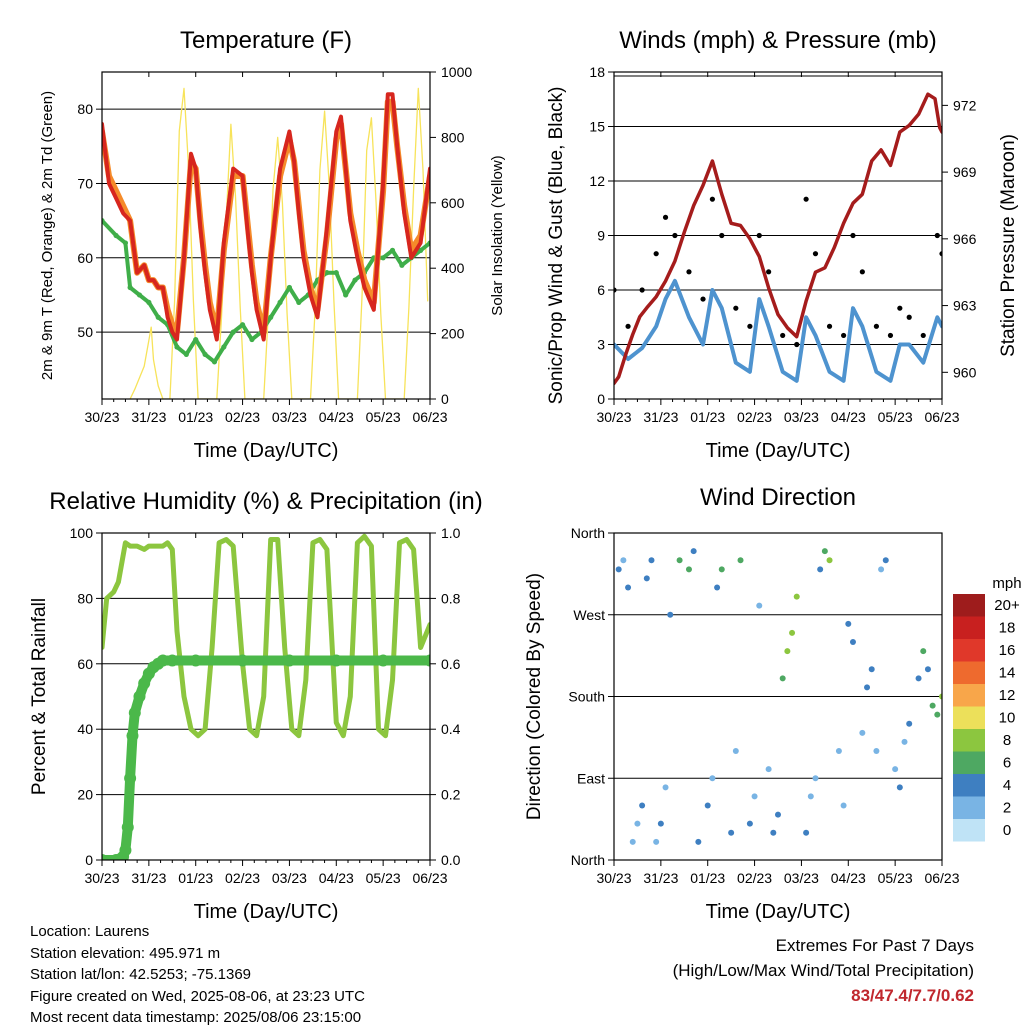  I want to click on y-tick-label: North, so click(588, 860).